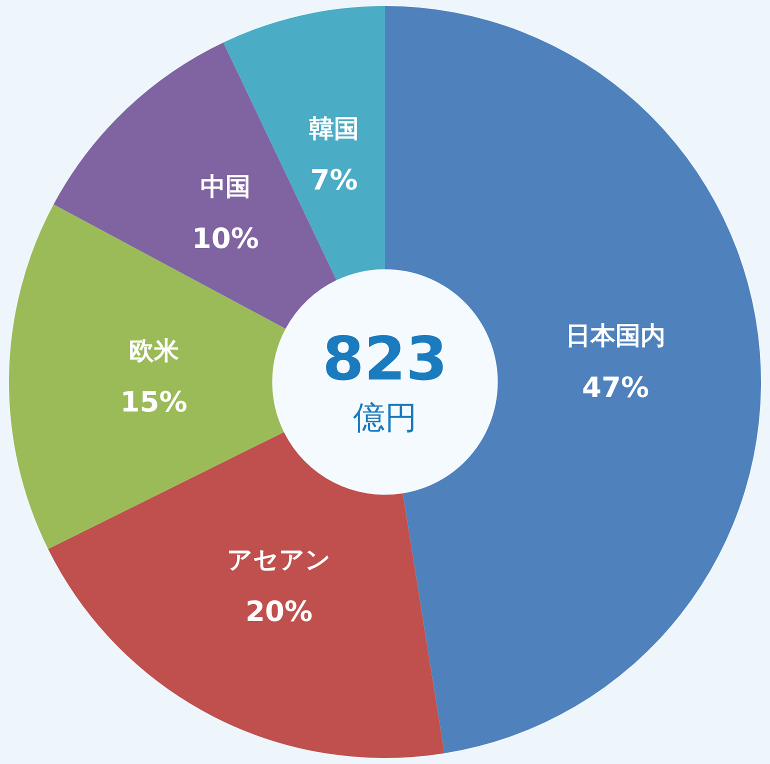  What do you see at coordinates (334, 180) in the screenshot?
I see `data-label: 7%` at bounding box center [334, 180].